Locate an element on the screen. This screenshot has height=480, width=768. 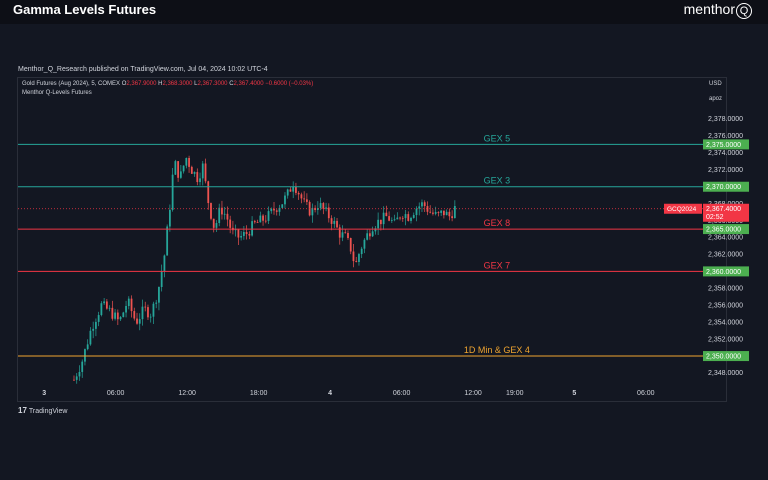
low-label: L is located at coordinates (196, 84).